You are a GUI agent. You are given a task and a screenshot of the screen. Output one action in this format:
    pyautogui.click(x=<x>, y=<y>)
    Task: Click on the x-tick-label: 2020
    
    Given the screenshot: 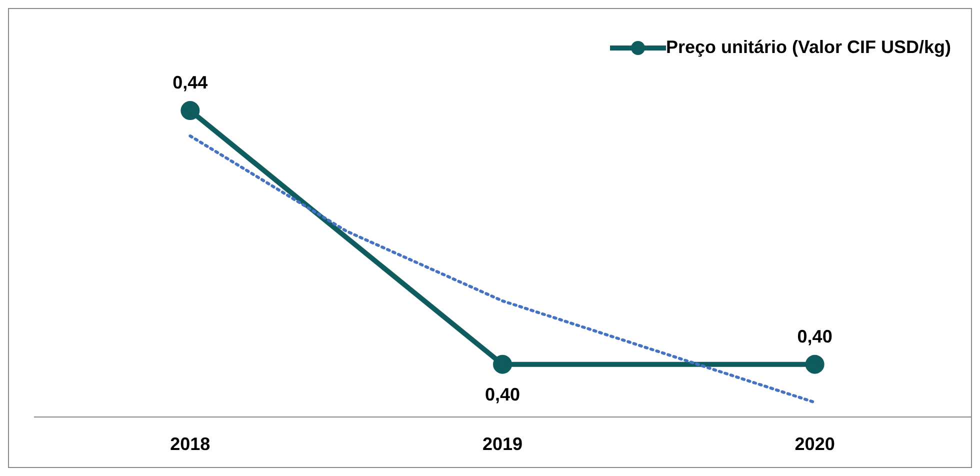 What is the action you would take?
    pyautogui.click(x=814, y=444)
    